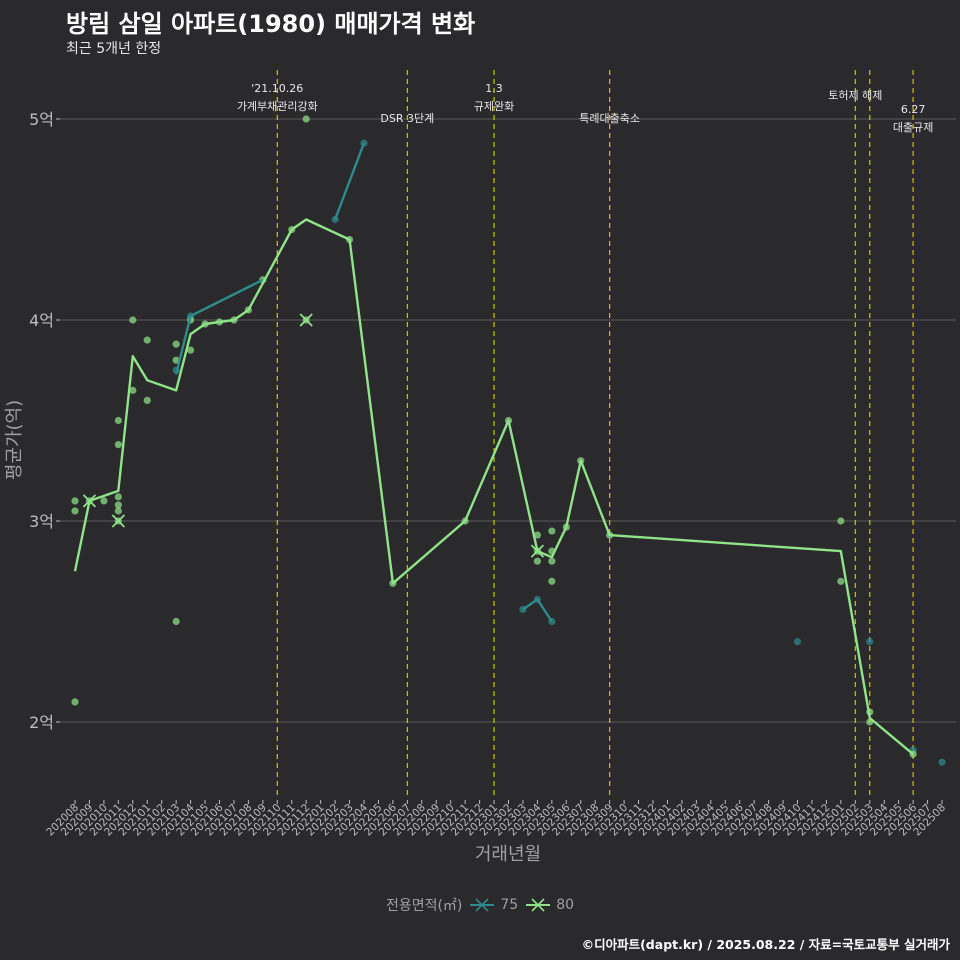 Image resolution: width=960 pixels, height=960 pixels. What do you see at coordinates (41, 119) in the screenshot?
I see `y-tick-label: 5억` at bounding box center [41, 119].